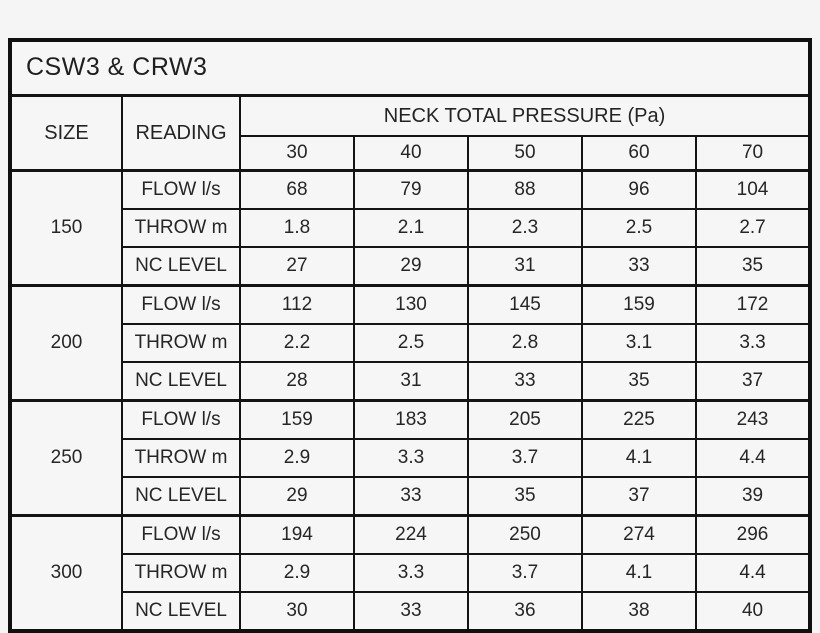 Image resolution: width=820 pixels, height=633 pixels. Describe the element at coordinates (525, 611) in the screenshot. I see `value-cell: 36` at that location.